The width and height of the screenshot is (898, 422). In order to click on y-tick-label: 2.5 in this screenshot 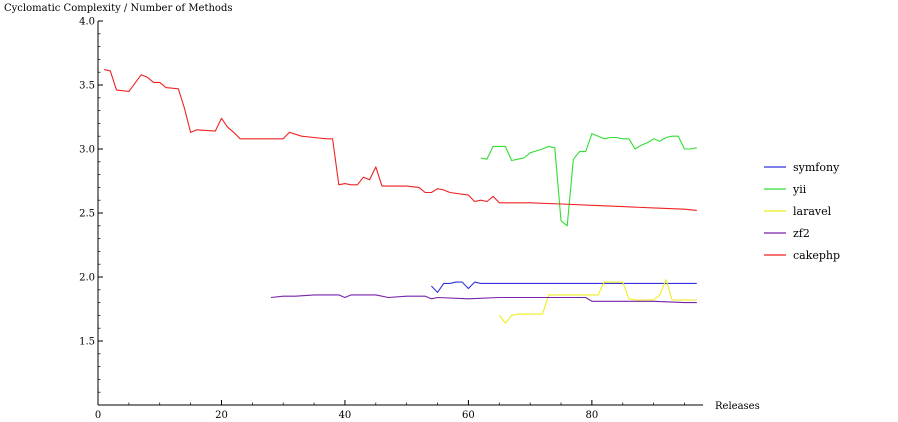, I will do `click(87, 214)`.